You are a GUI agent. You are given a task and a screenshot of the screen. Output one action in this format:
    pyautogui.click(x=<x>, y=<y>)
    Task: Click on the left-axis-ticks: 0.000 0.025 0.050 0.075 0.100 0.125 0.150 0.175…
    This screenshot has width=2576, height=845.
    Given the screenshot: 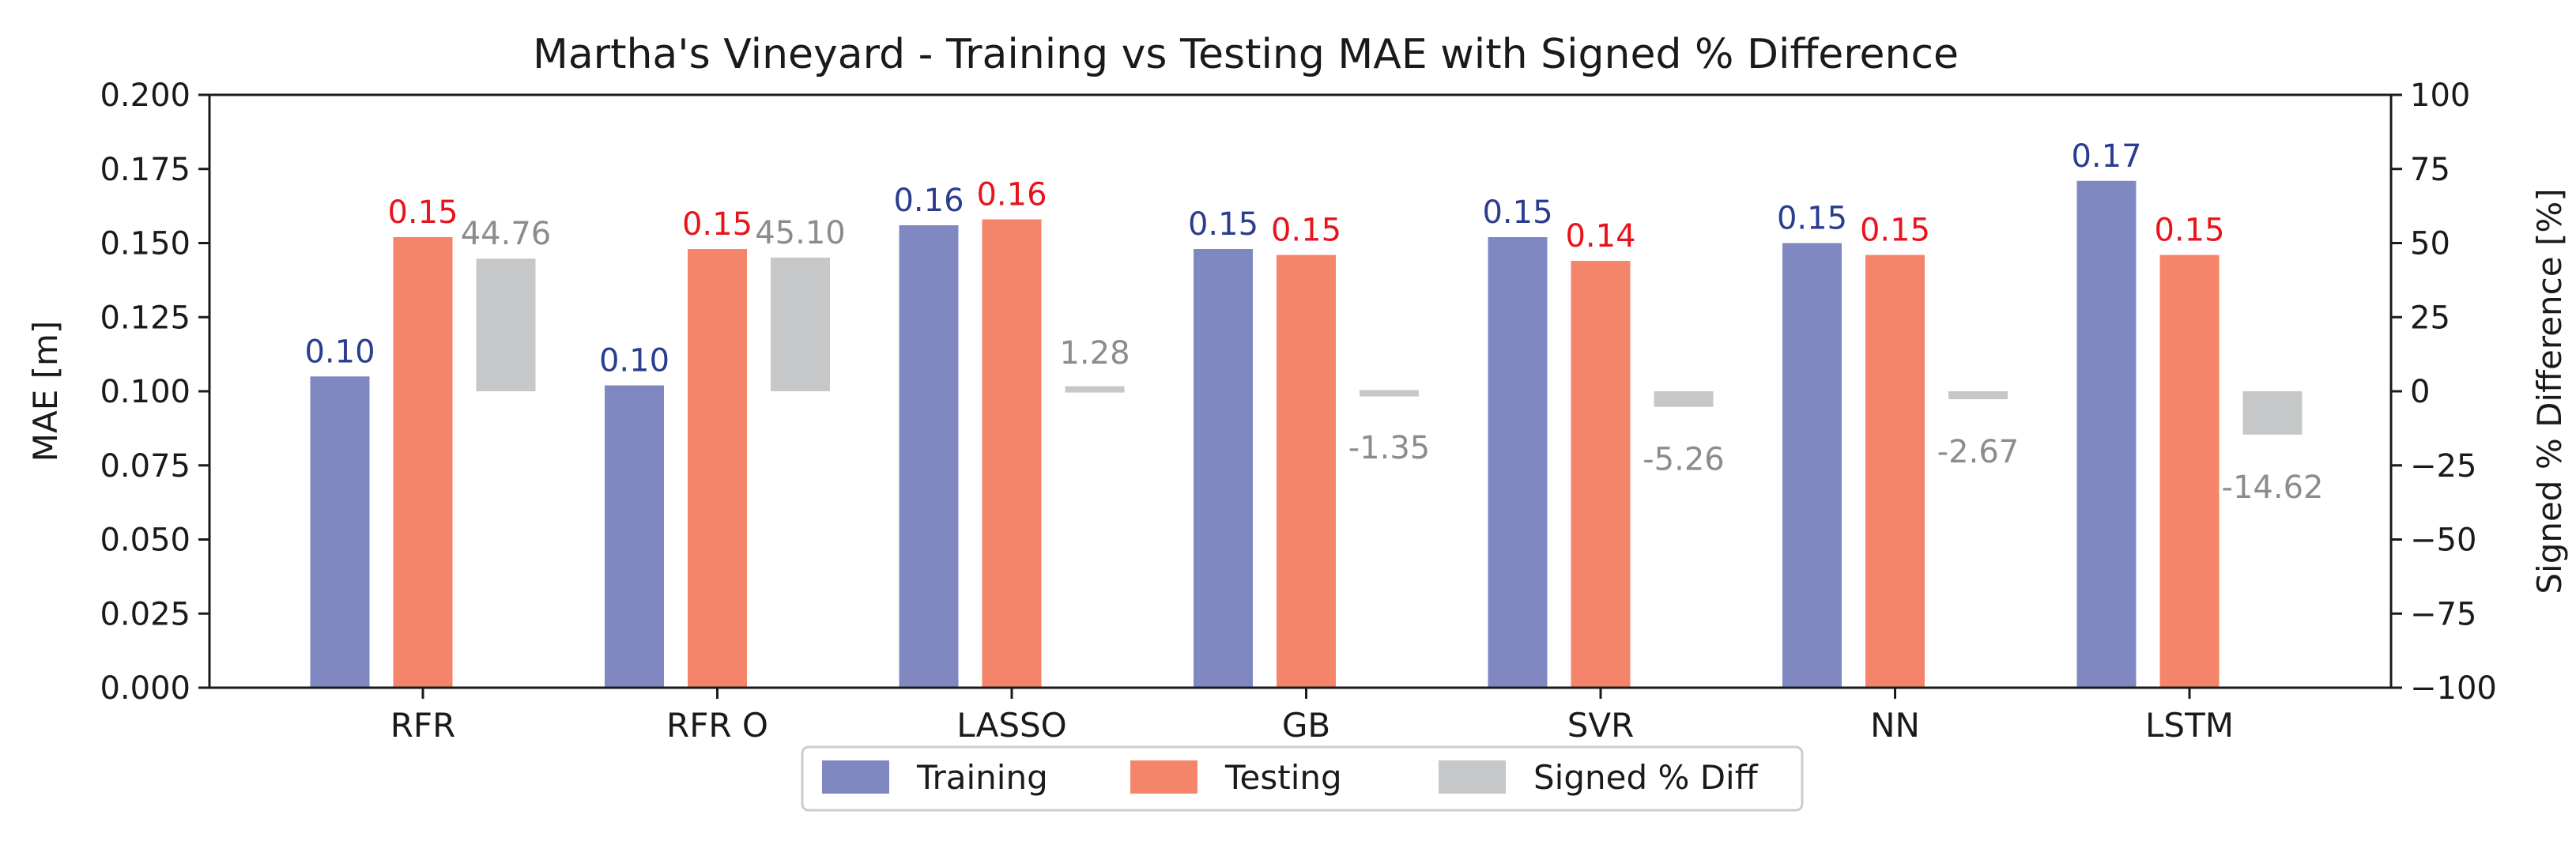 What is the action you would take?
    pyautogui.click(x=154, y=392)
    